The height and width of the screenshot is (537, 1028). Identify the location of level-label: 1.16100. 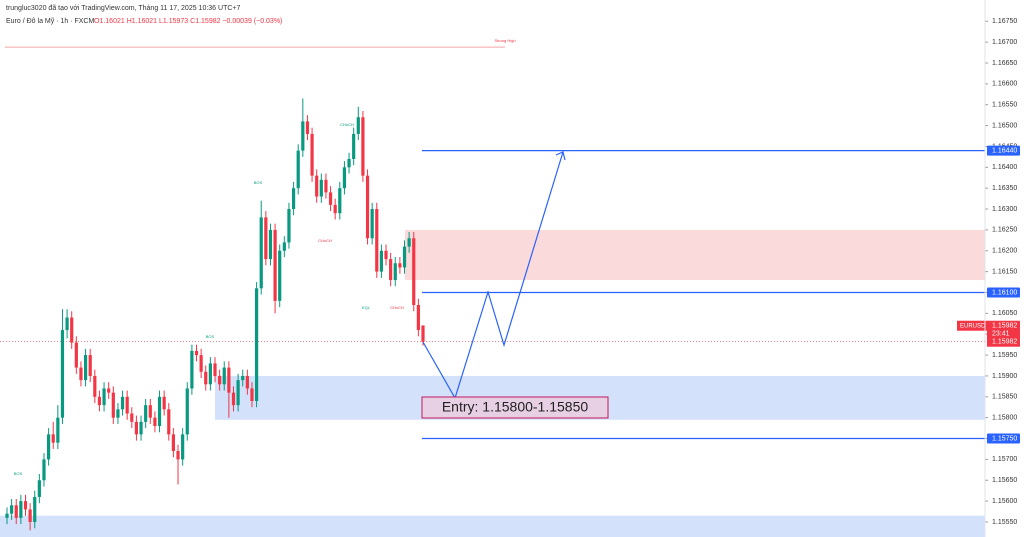
(1004, 292).